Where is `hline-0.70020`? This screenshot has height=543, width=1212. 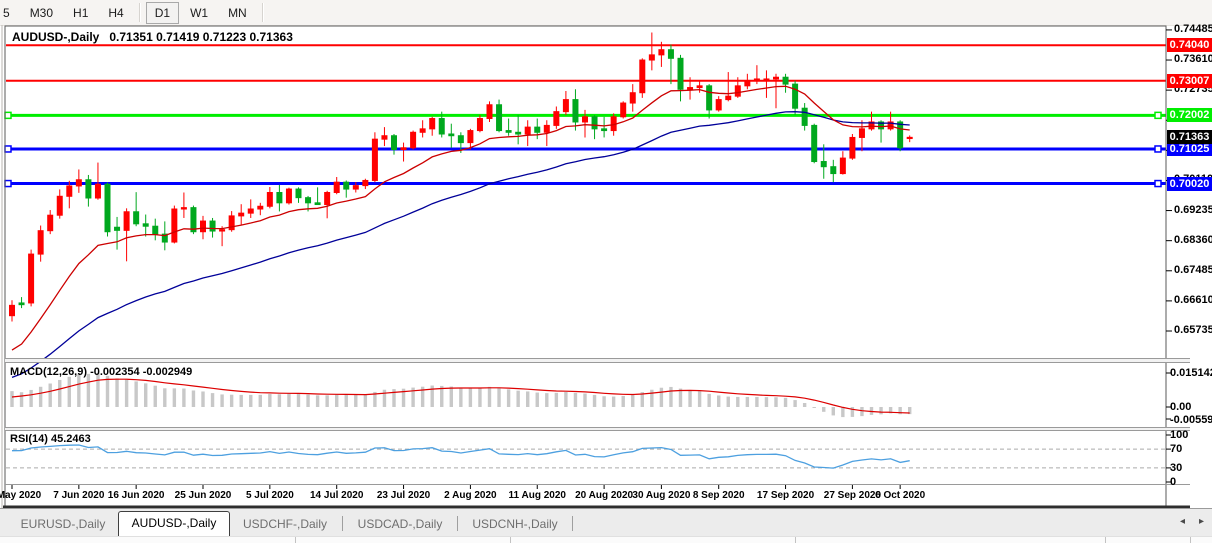
hline-0.70020 is located at coordinates (585, 183).